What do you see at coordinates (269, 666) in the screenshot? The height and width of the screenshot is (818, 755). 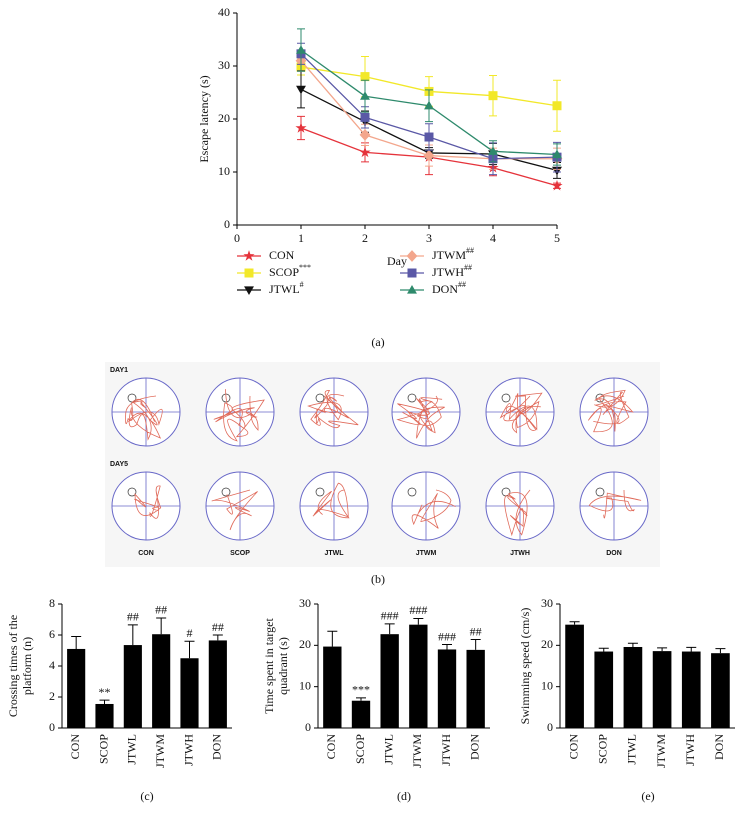 I see `y-axis-label: Time spent in target` at bounding box center [269, 666].